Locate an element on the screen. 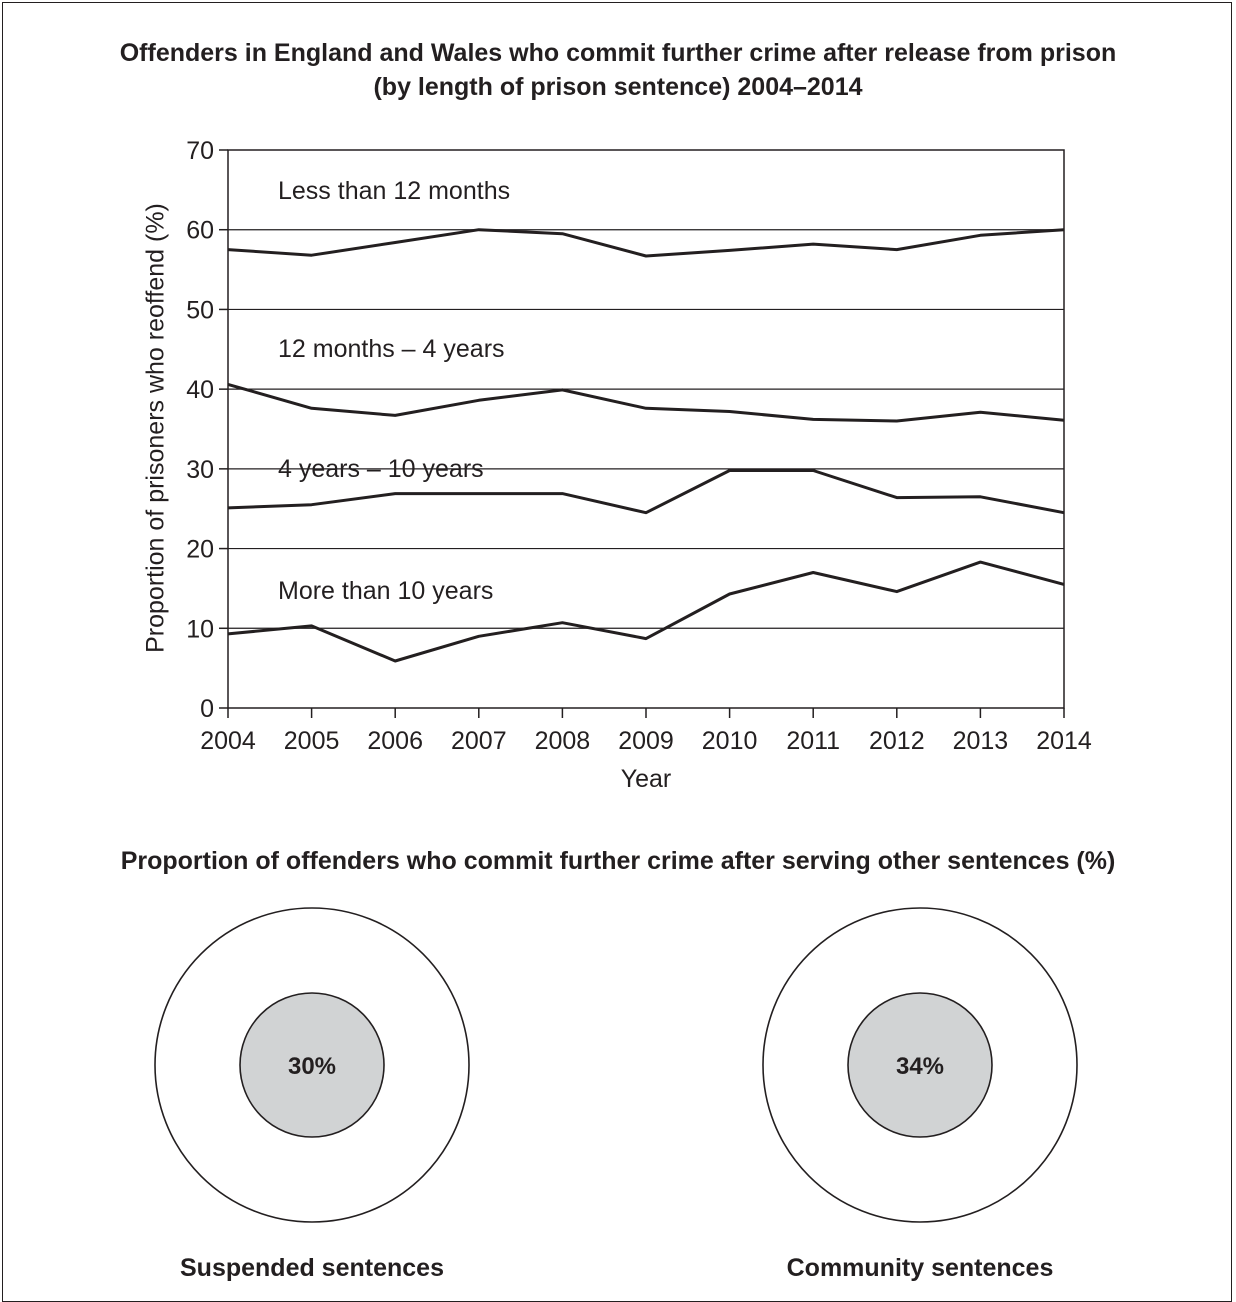  y-tick-label: 70 is located at coordinates (200, 151).